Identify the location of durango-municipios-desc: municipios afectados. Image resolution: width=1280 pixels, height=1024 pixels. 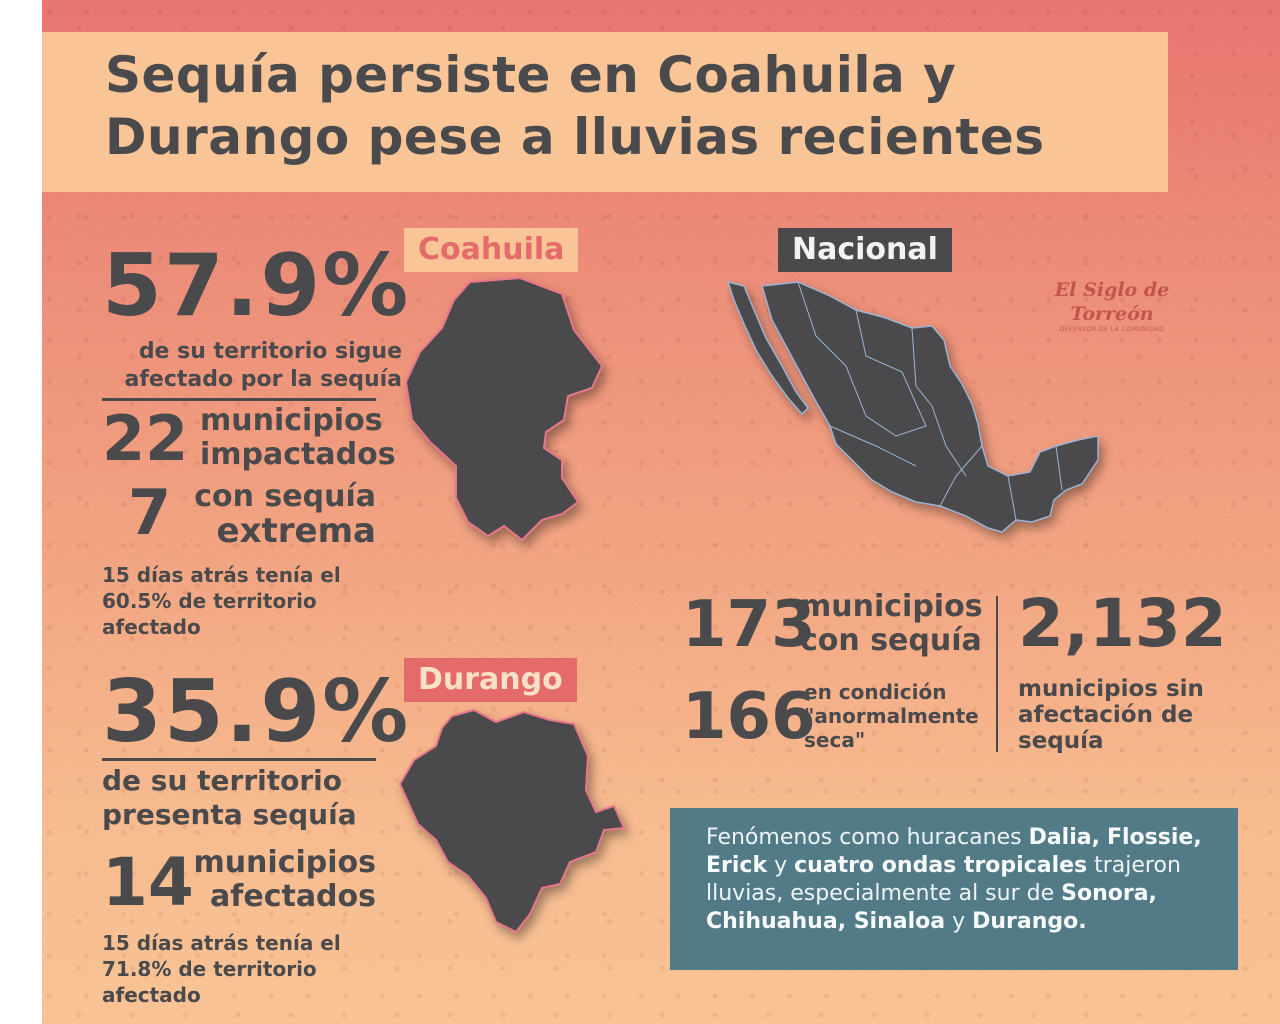
(284, 880).